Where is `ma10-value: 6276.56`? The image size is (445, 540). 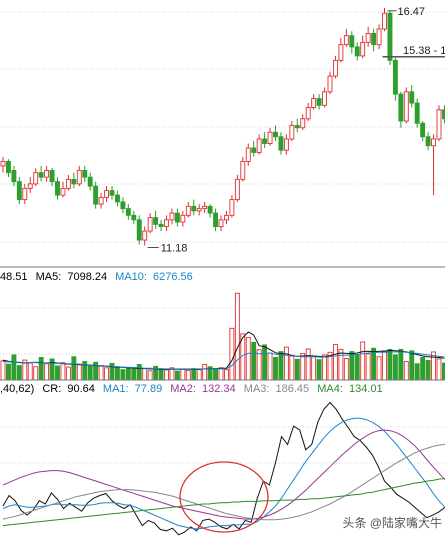
ma10-value: 6276.56 is located at coordinates (173, 277).